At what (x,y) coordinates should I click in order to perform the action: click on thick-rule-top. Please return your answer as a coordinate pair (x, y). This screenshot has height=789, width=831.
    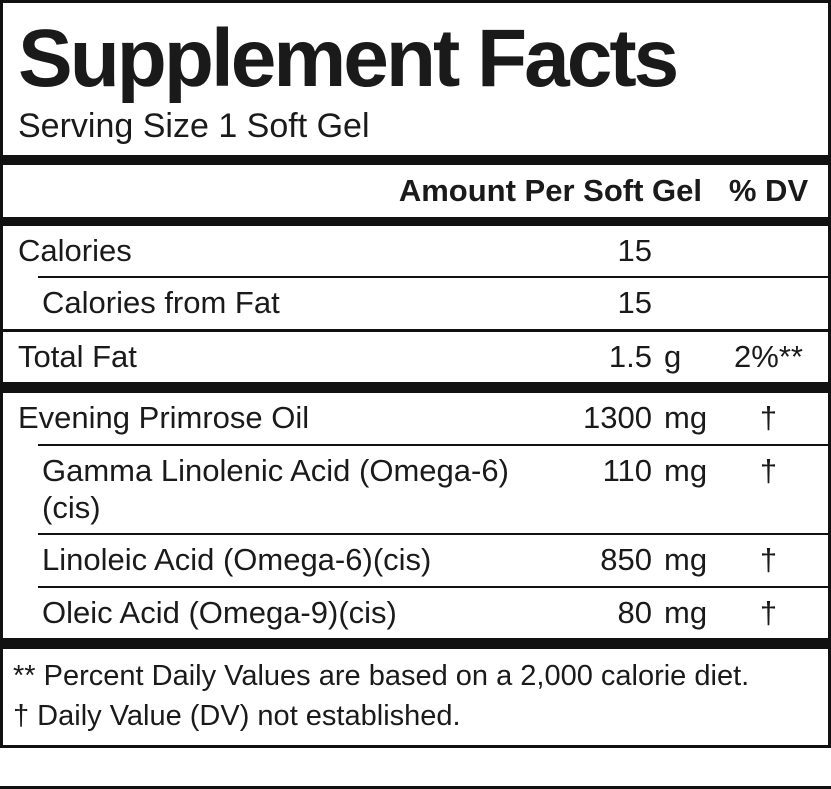
    Looking at the image, I should click on (415, 159).